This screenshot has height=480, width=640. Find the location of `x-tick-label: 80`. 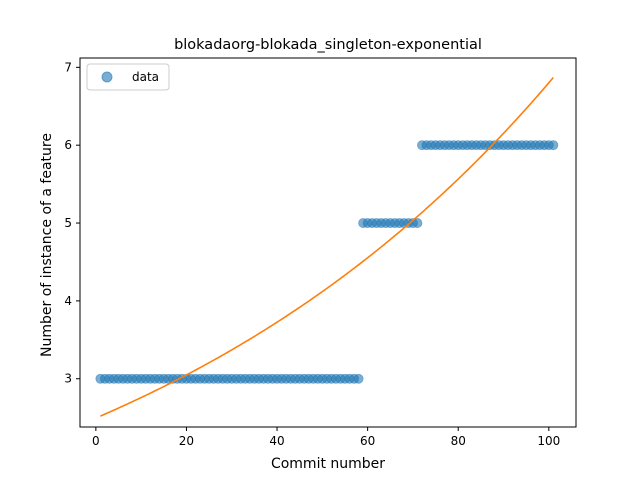

x-tick-label: 80 is located at coordinates (458, 441).